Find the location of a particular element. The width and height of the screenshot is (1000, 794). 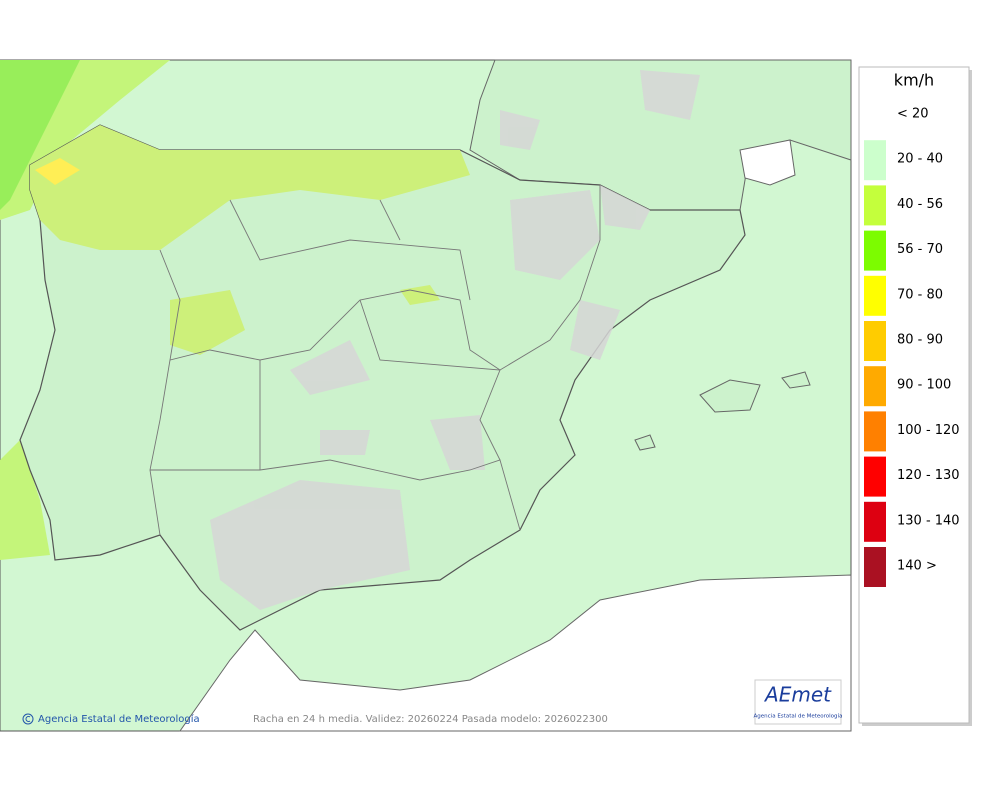

legend-label: 20 - 40 is located at coordinates (920, 159).